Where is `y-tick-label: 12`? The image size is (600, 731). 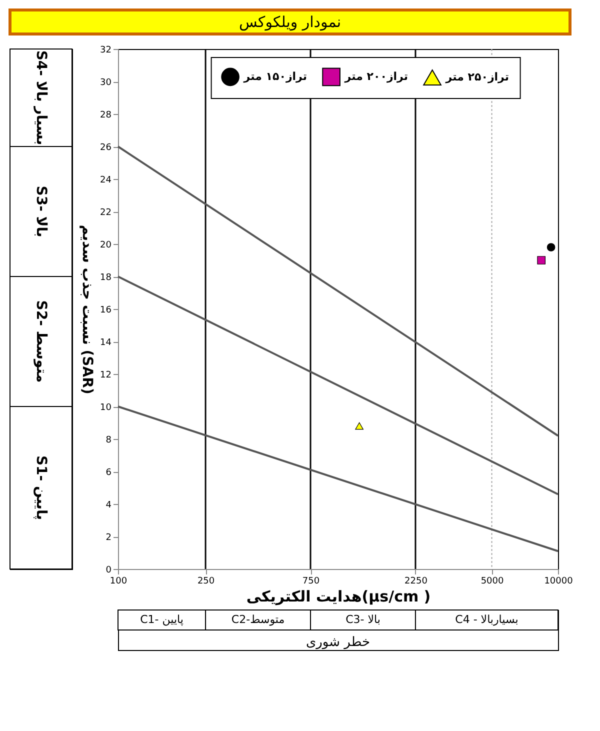
y-tick-label: 12 is located at coordinates (106, 375).